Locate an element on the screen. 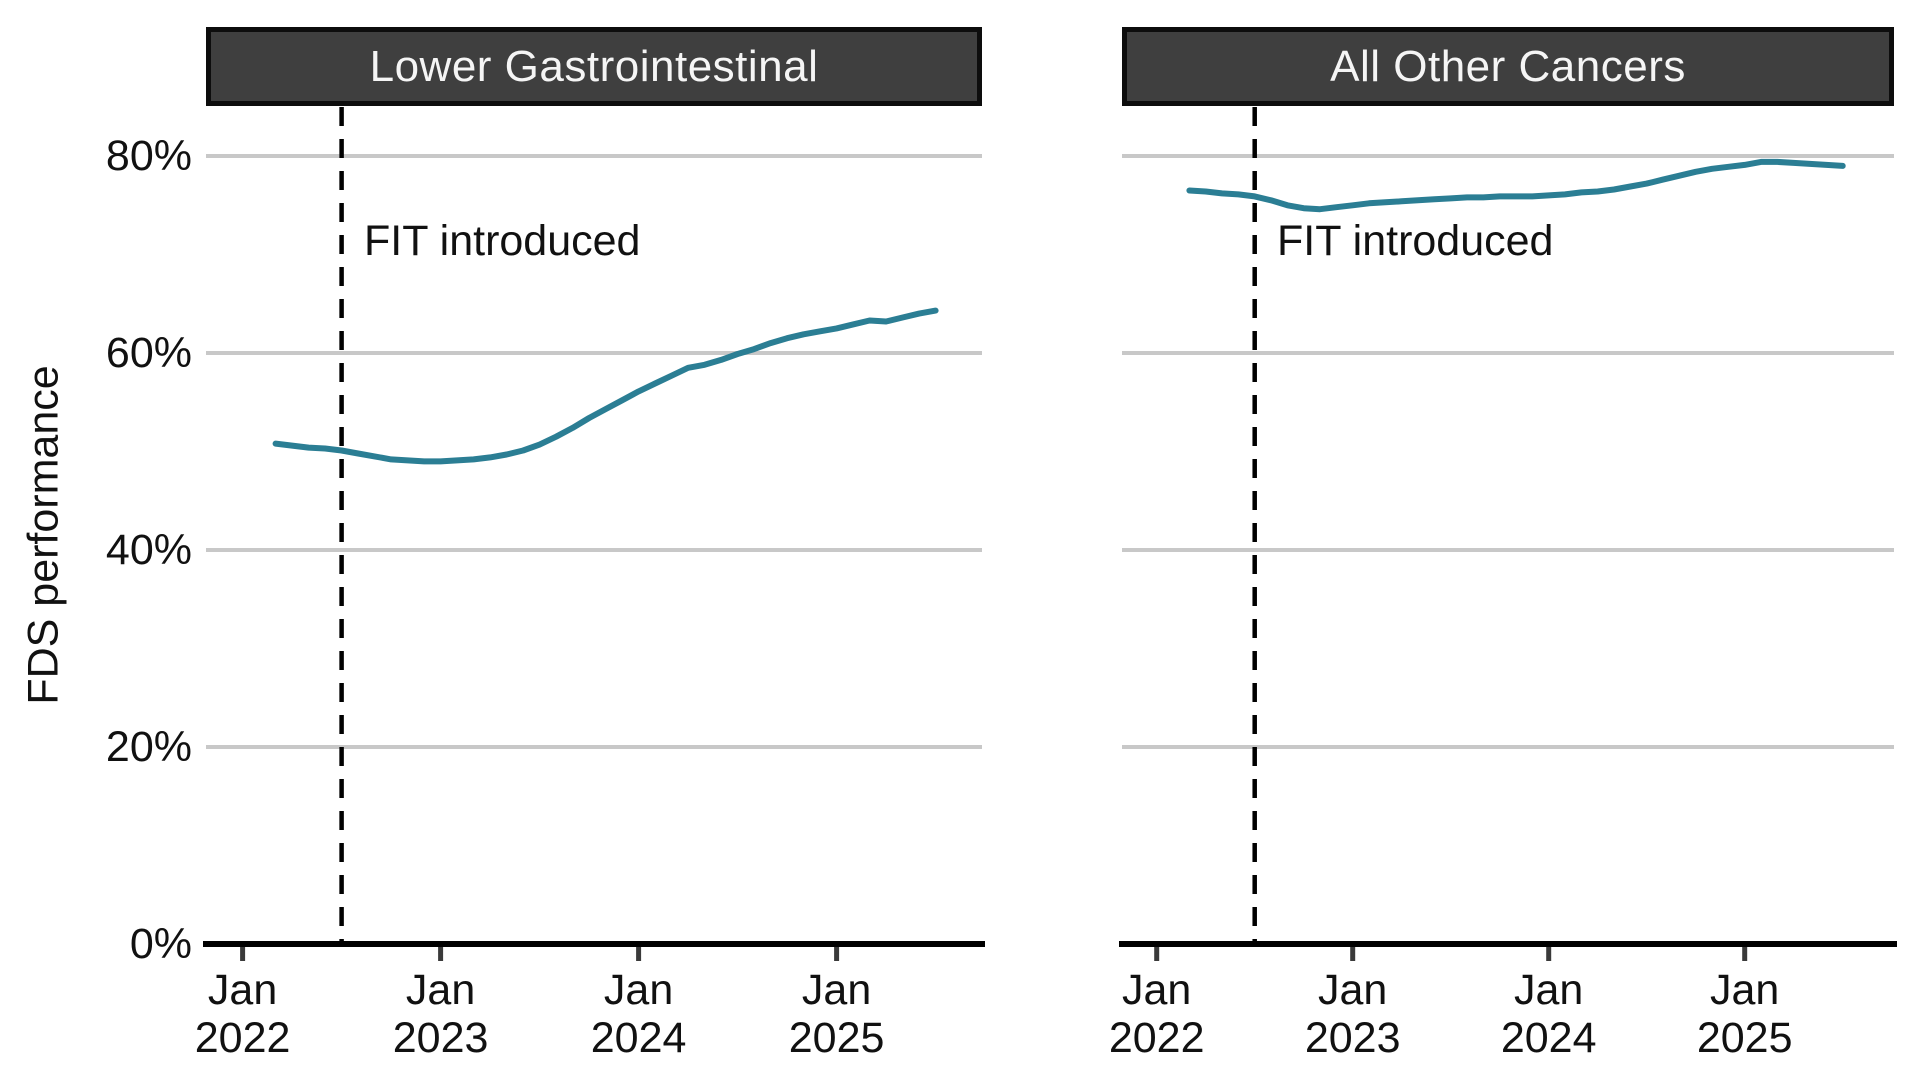 Image resolution: width=1920 pixels, height=1080 pixels. vline-annotation-right: FIT introduced is located at coordinates (1415, 241).